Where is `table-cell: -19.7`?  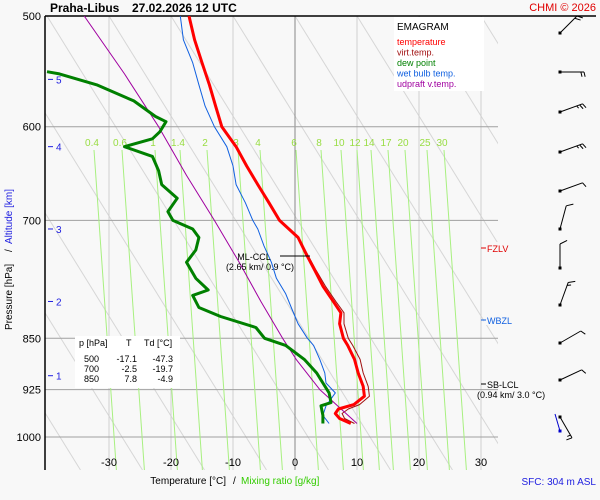 table-cell: -19.7 is located at coordinates (162, 369).